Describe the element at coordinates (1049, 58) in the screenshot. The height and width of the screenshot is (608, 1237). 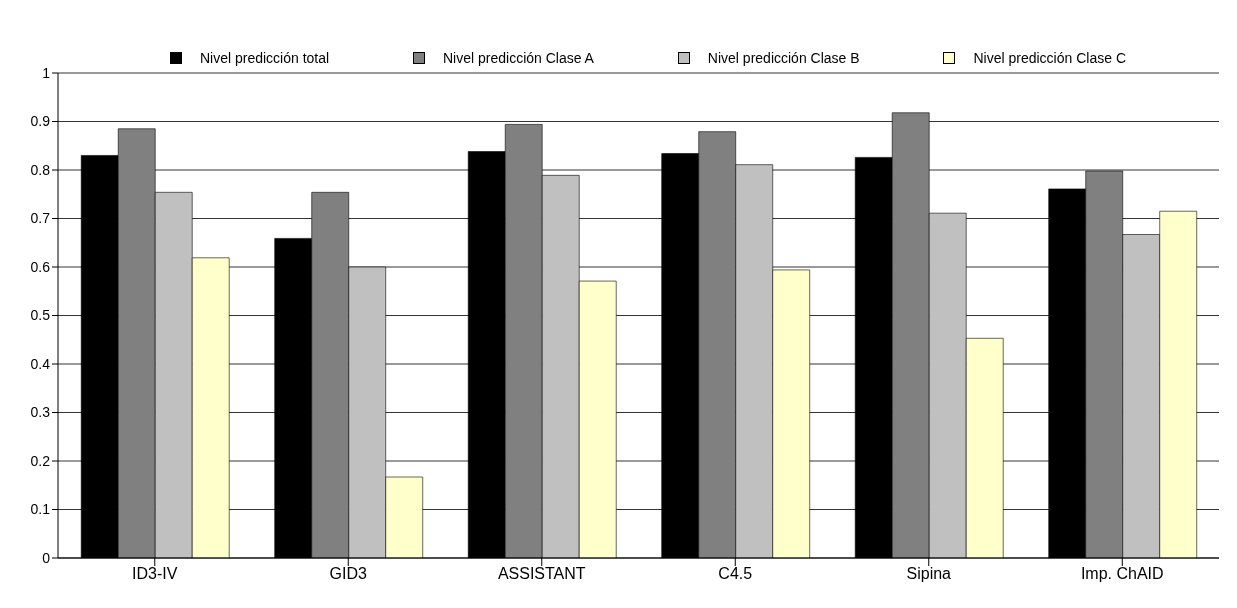
I see `legend-label: Nivel predicción Clase C` at that location.